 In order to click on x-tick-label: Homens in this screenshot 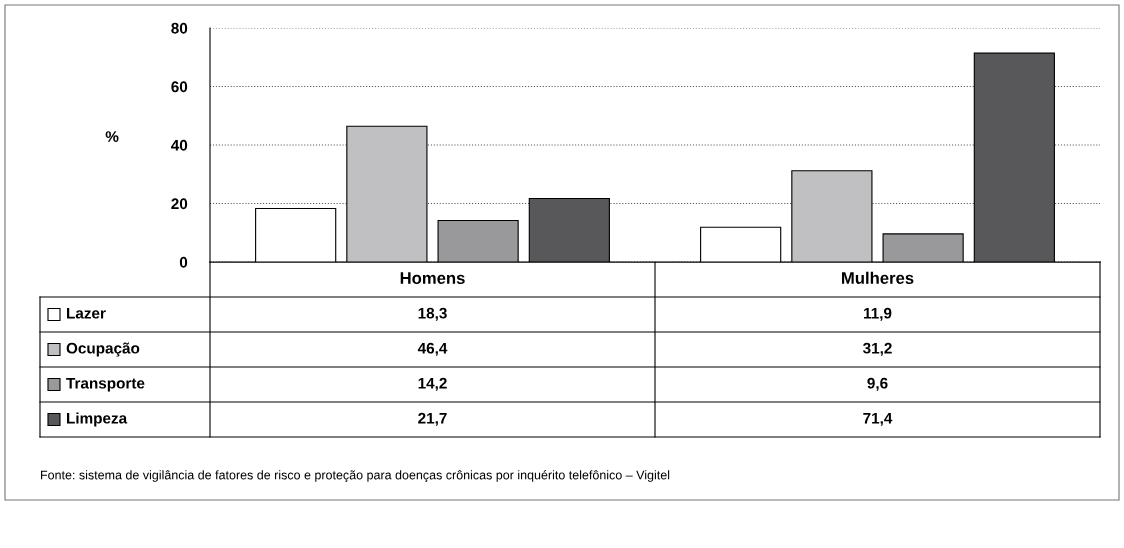, I will do `click(432, 278)`.